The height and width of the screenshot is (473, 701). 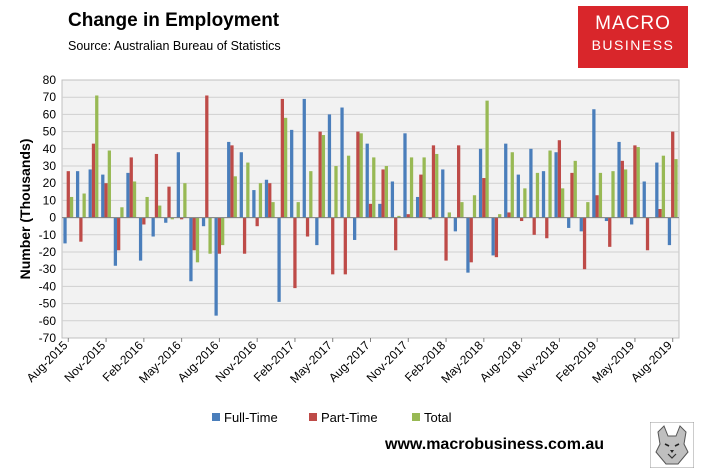 What do you see at coordinates (48, 304) in the screenshot?
I see `y-tick-label: -50` at bounding box center [48, 304].